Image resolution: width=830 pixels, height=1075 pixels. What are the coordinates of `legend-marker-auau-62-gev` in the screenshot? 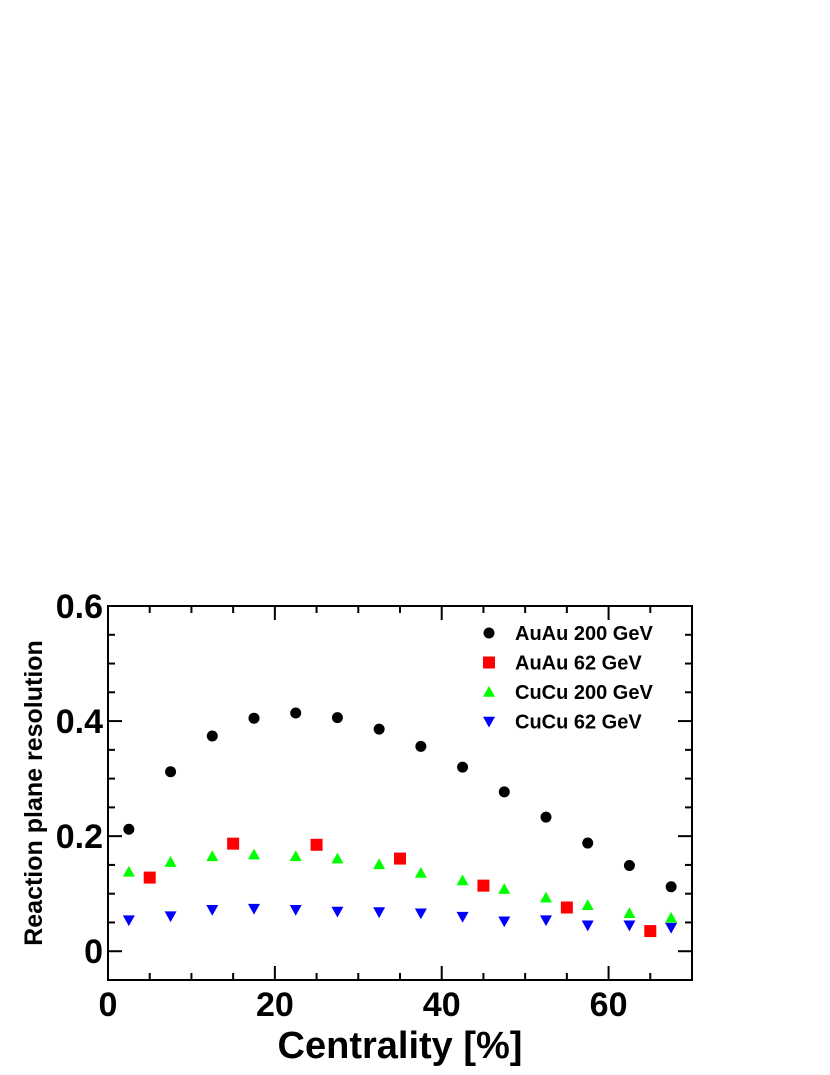 It's located at (489, 662).